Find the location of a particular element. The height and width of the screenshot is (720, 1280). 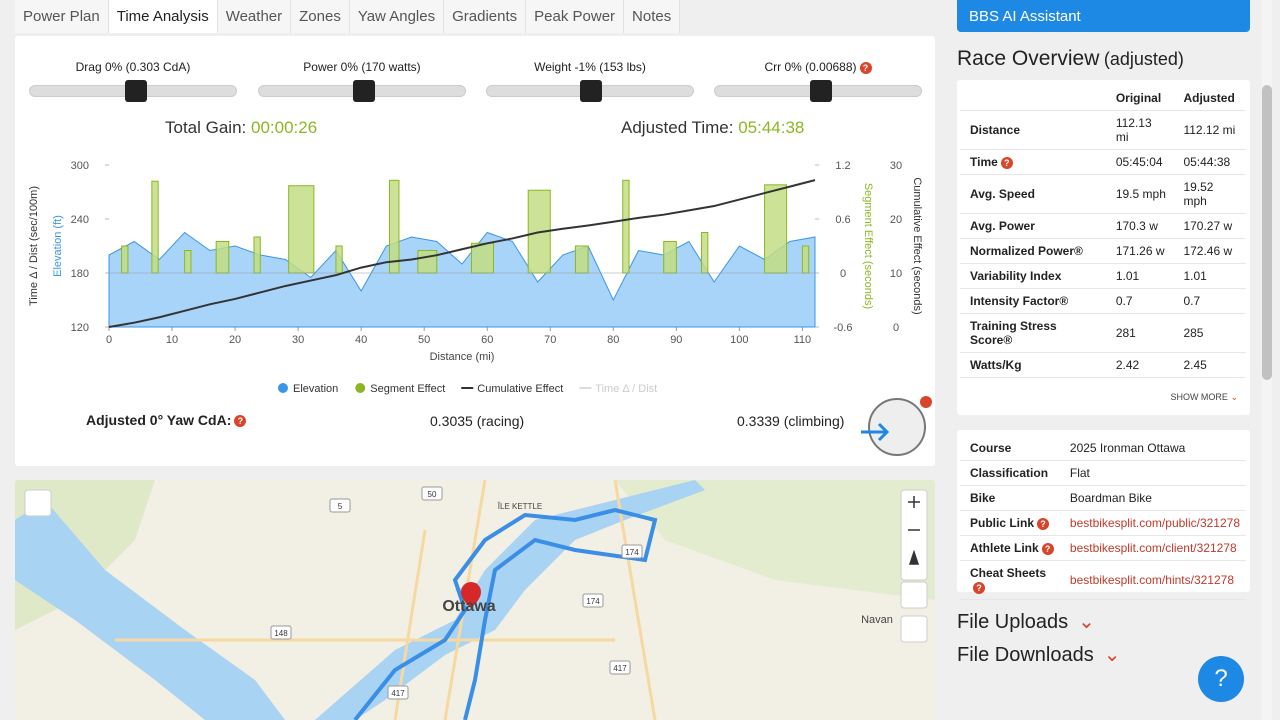

x-tick-label: 110 is located at coordinates (803, 340).